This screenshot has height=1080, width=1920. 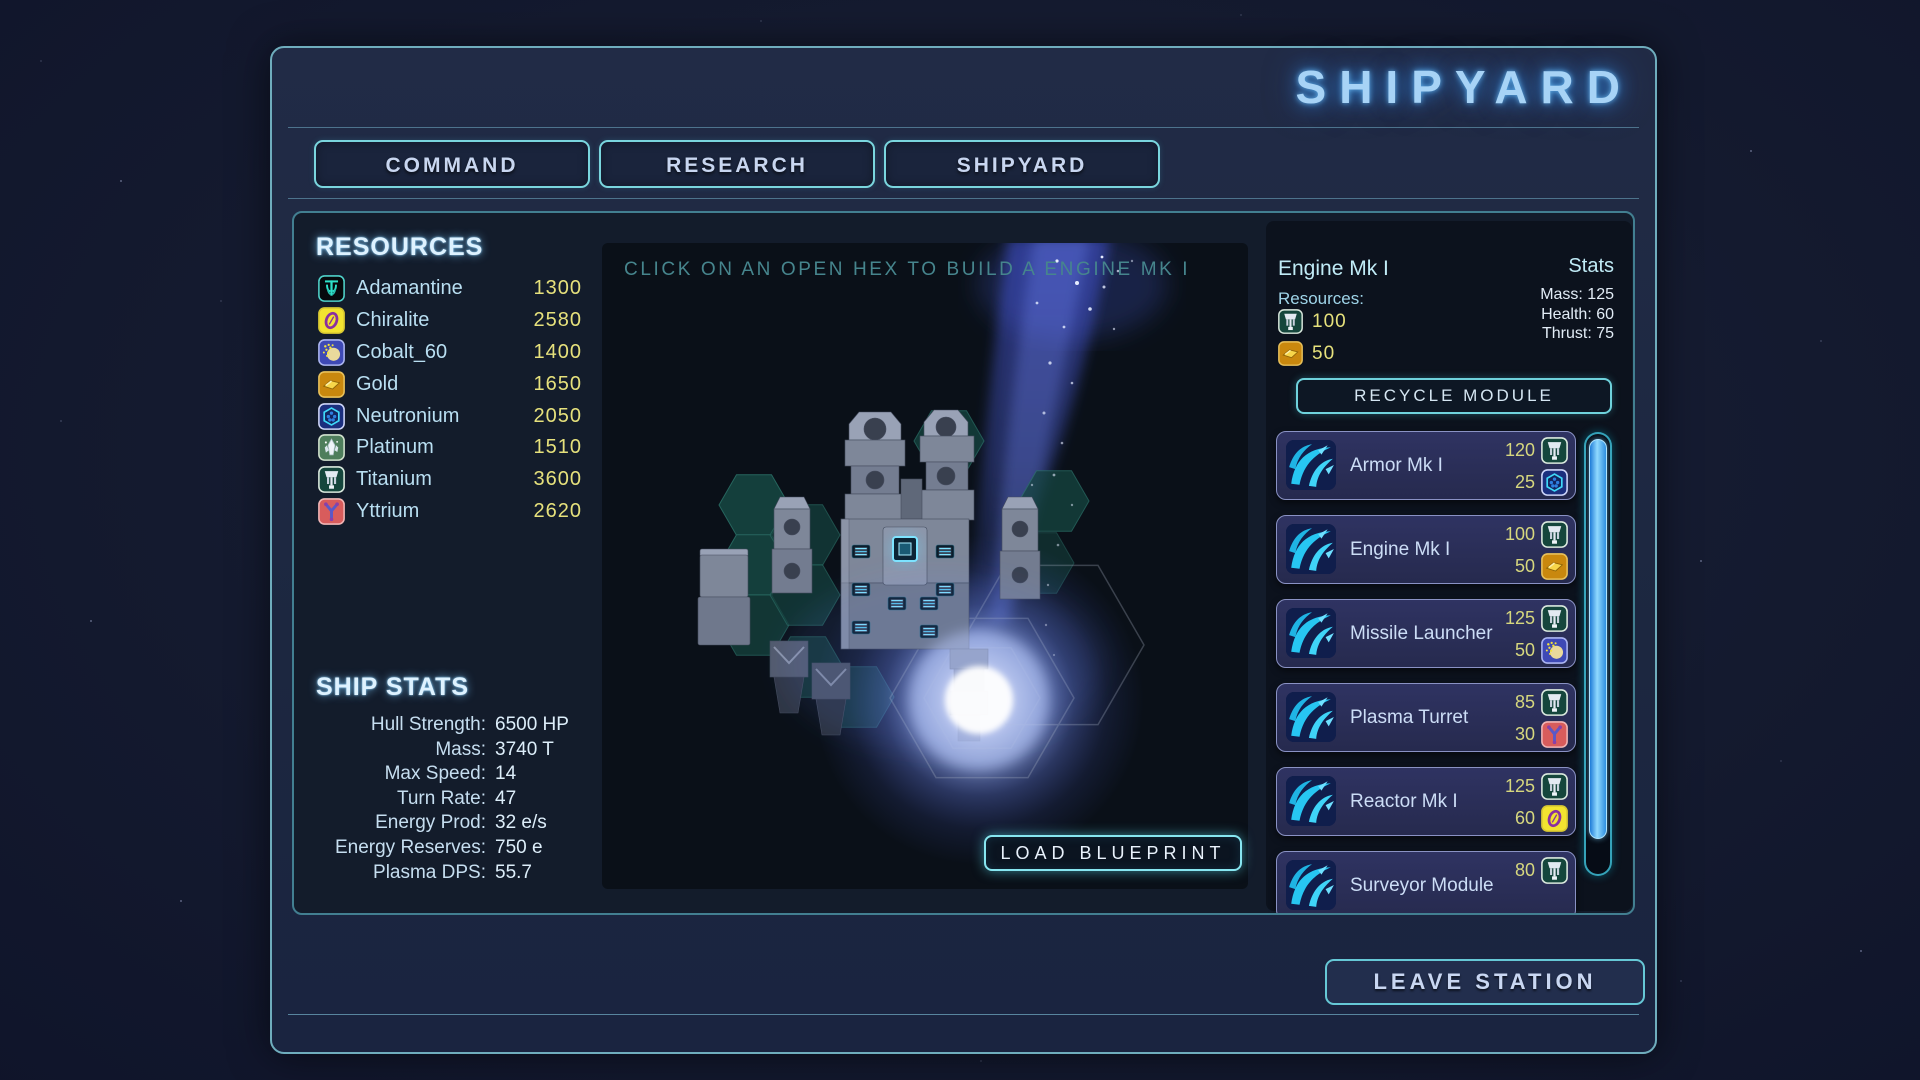 I want to click on resource-value: 3600, so click(x=557, y=479).